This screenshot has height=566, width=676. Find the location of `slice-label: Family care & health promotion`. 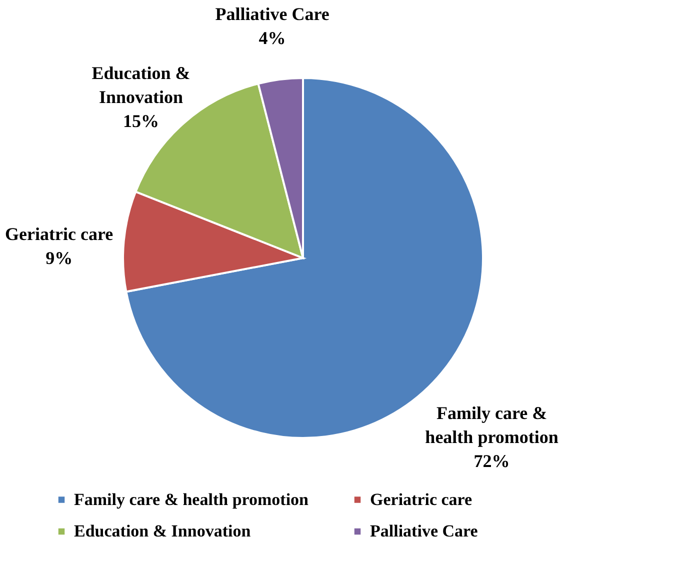

slice-label: Family care & health promotion is located at coordinates (491, 425).